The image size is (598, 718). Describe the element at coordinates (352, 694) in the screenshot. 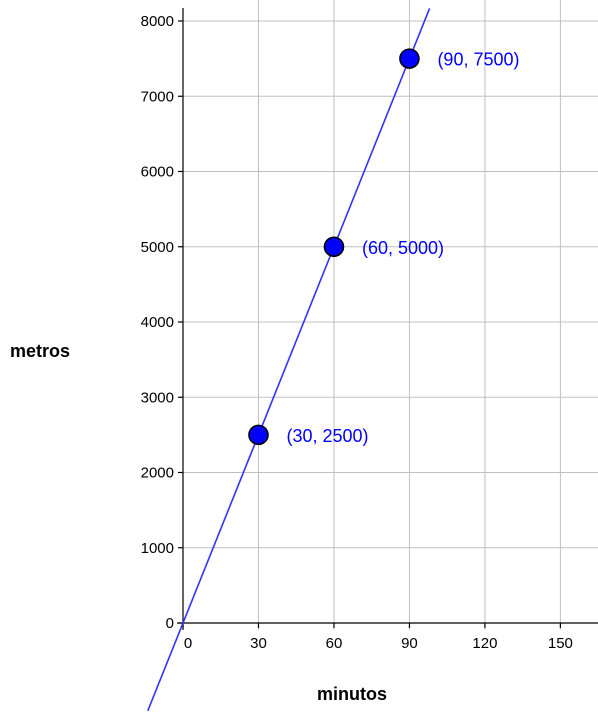

I see `x-axis-title: minutos` at that location.